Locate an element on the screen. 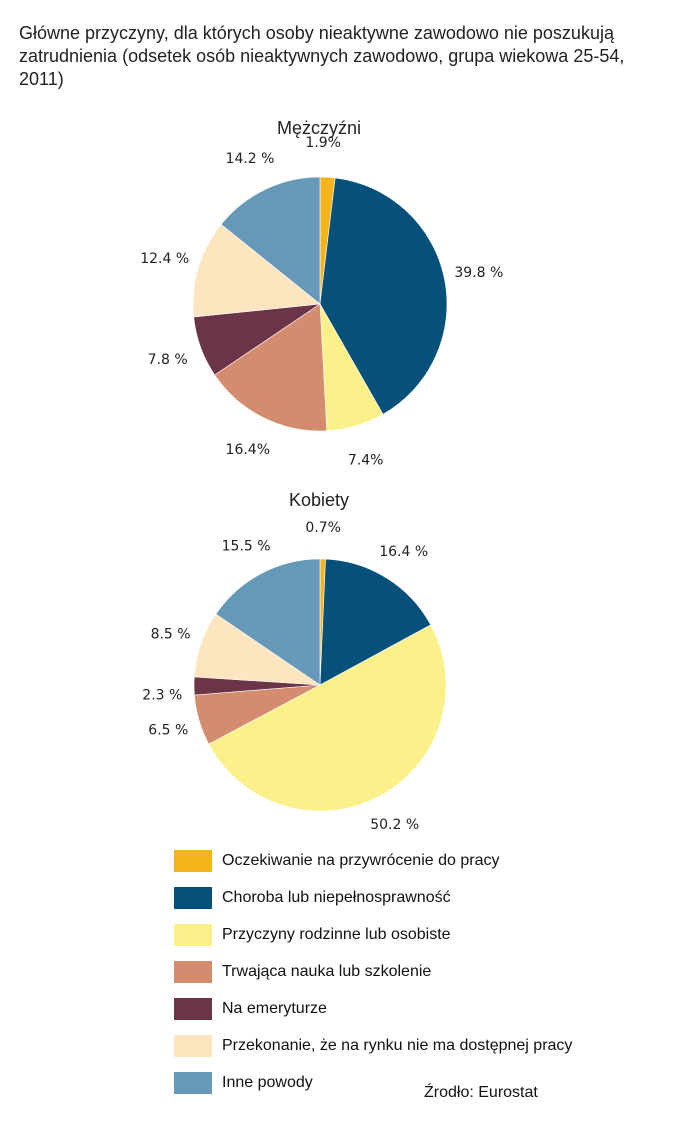  pie-slice-men-education is located at coordinates (271, 367).